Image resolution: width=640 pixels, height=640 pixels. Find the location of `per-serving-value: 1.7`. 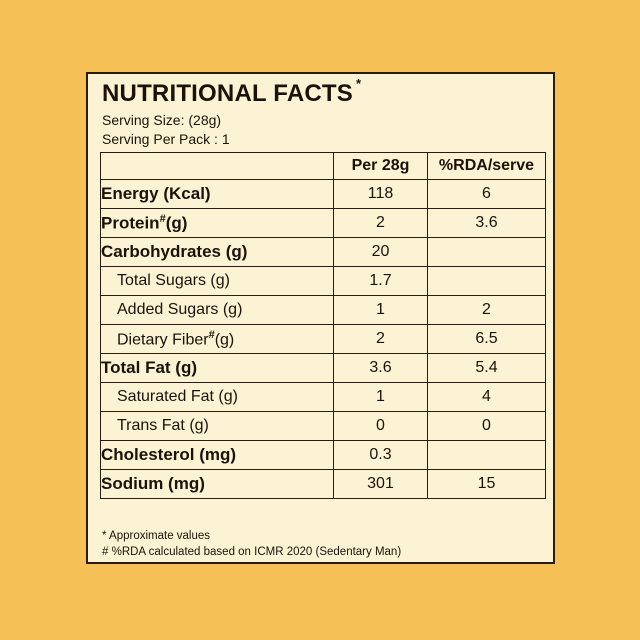

per-serving-value: 1.7 is located at coordinates (380, 281).